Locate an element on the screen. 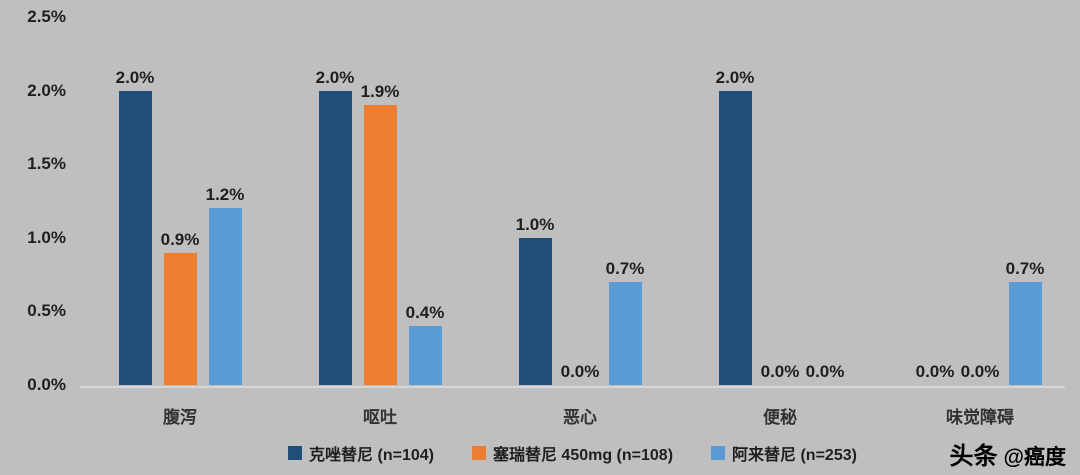 Image resolution: width=1080 pixels, height=475 pixels. bar-value-label: 1.2% is located at coordinates (225, 195).